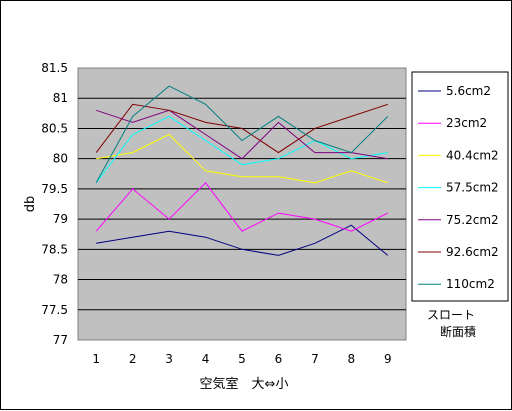 The width and height of the screenshot is (512, 411). I want to click on y-tick-label: 79, so click(60, 219).